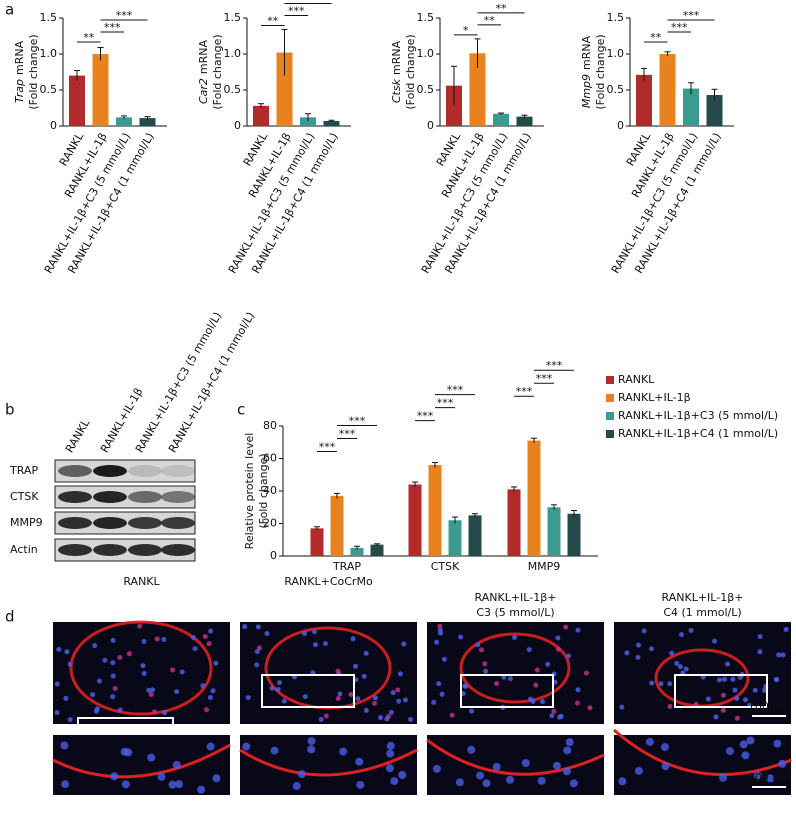 This screenshot has width=796, height=826. I want to click on gene-name: Mmp9, so click(586, 91).